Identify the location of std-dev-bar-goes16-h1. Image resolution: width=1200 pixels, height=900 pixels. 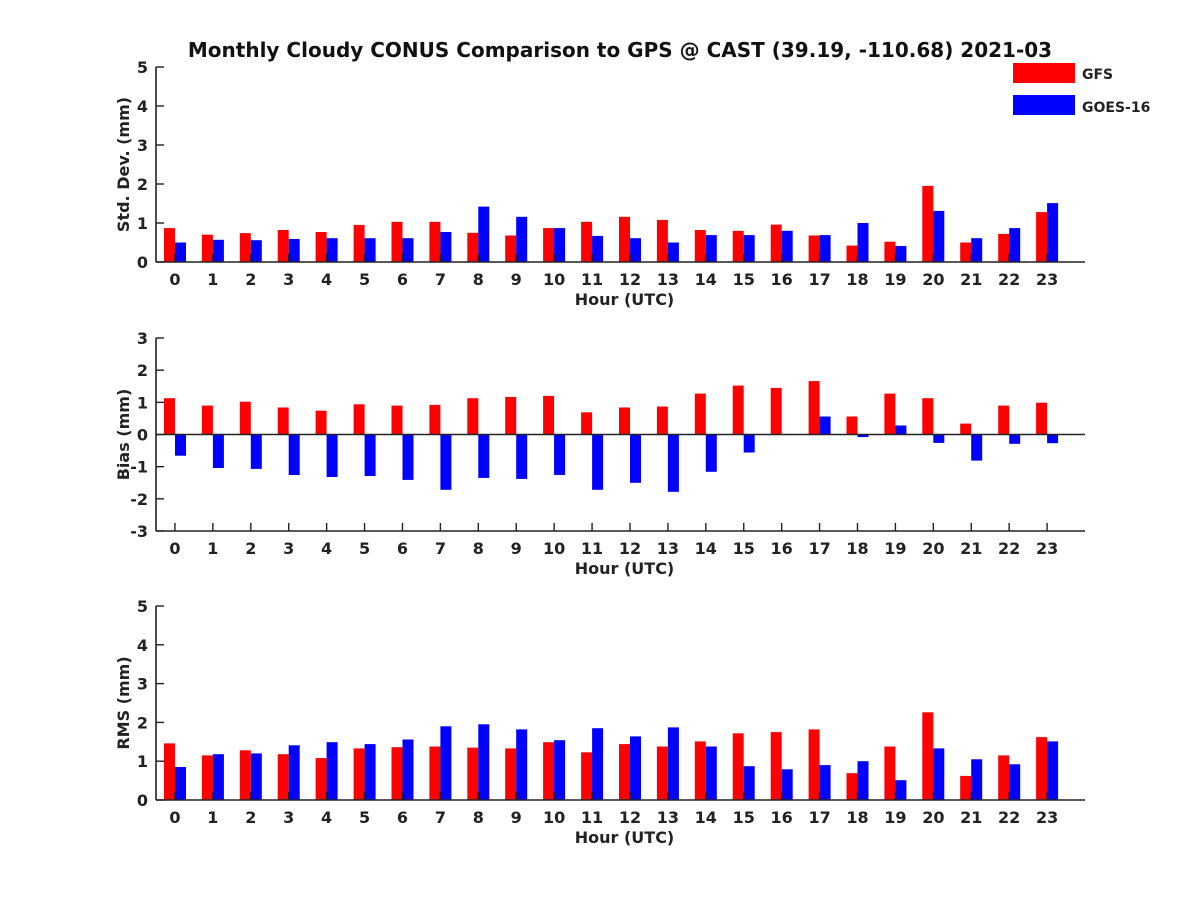
(218, 250).